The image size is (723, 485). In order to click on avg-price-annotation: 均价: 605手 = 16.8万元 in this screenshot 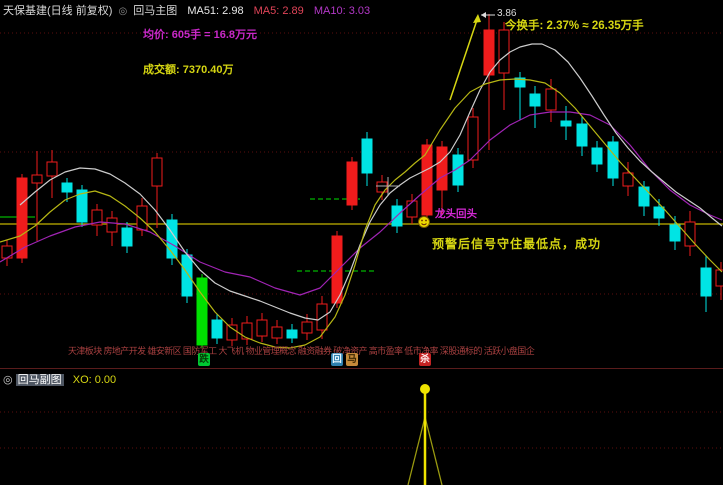, I will do `click(200, 35)`.